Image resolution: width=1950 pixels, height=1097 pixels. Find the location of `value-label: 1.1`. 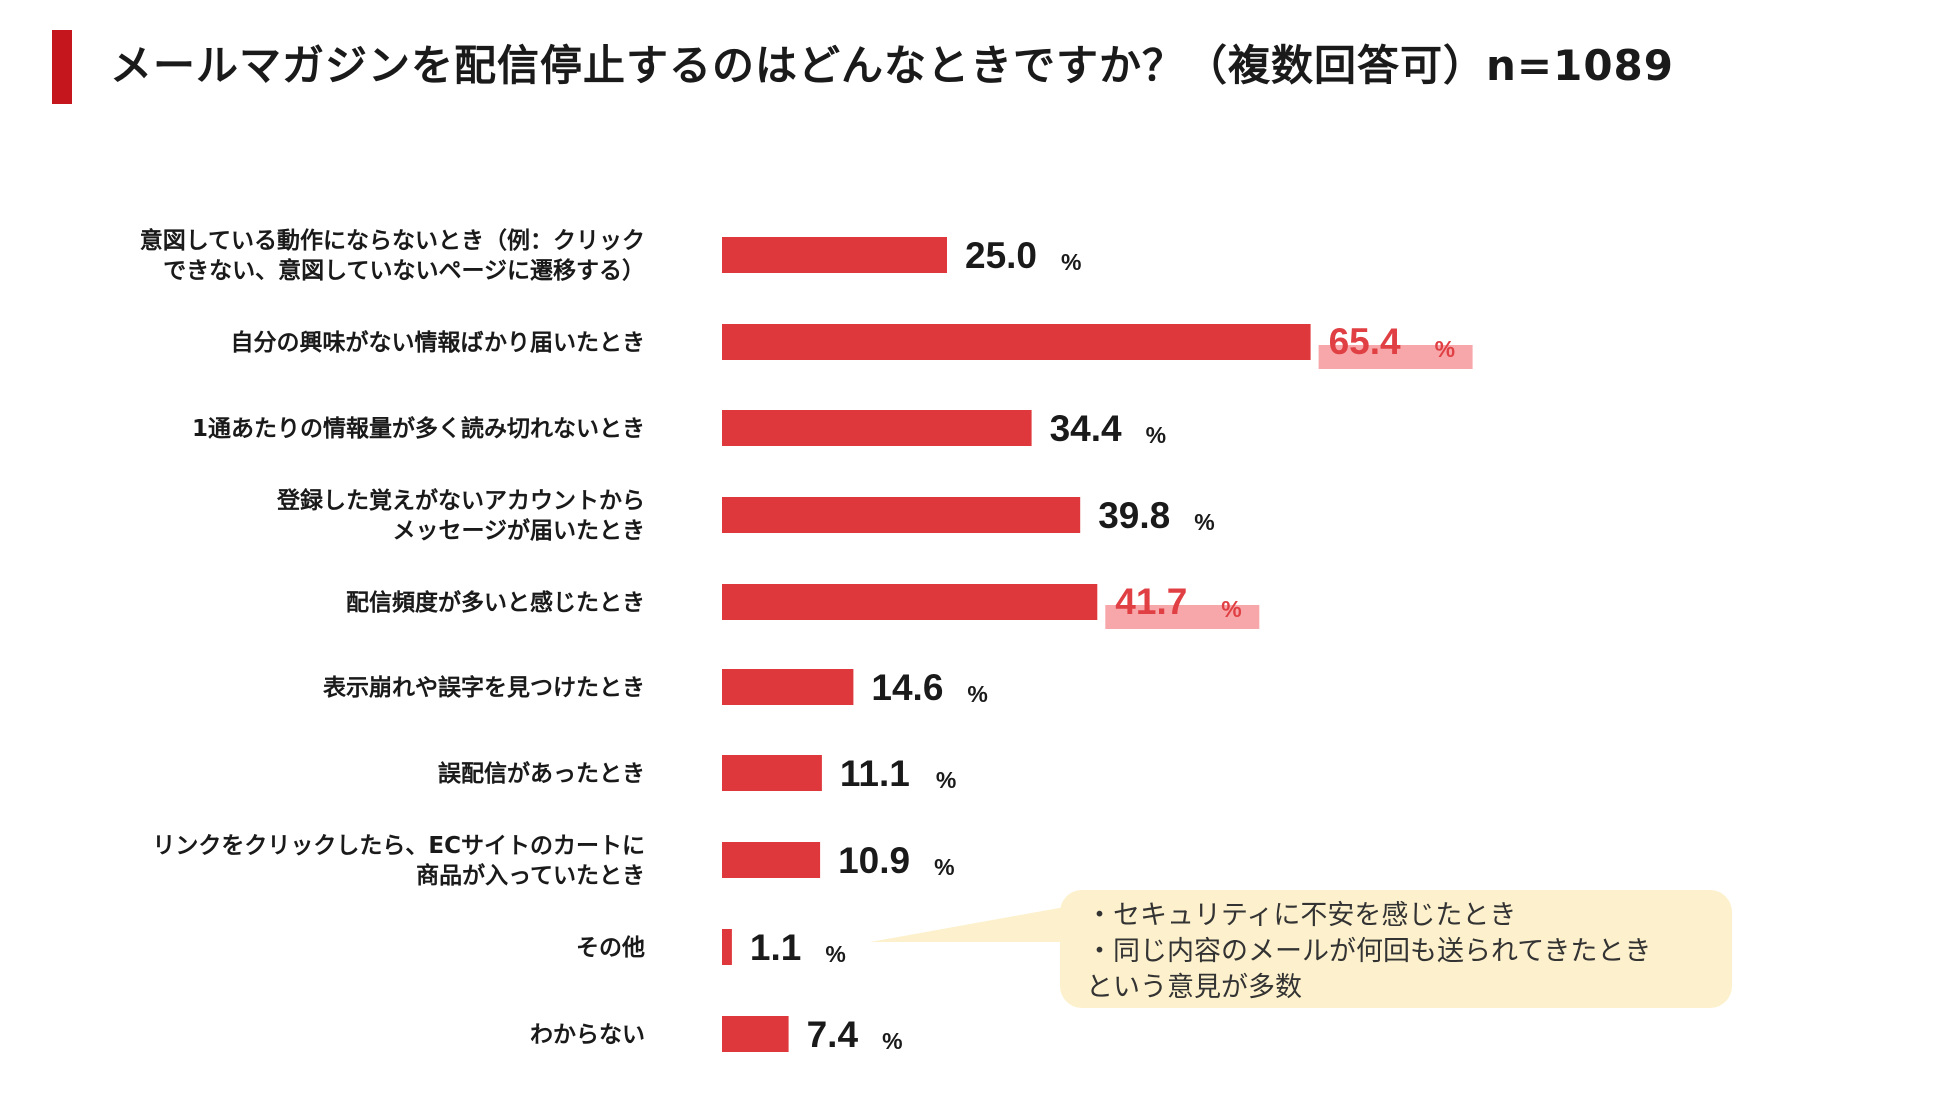

value-label: 1.1 is located at coordinates (775, 947).